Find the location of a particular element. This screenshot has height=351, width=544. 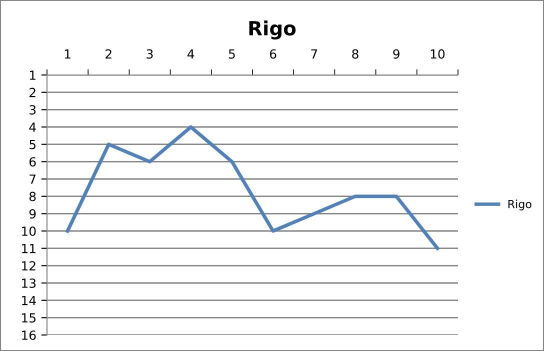

y-tick-label: 1 is located at coordinates (33, 75).